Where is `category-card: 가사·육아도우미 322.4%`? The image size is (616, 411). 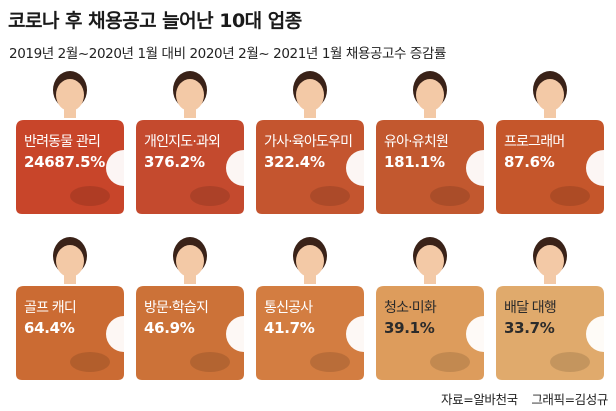 category-card: 가사·육아도우미 322.4% is located at coordinates (310, 143).